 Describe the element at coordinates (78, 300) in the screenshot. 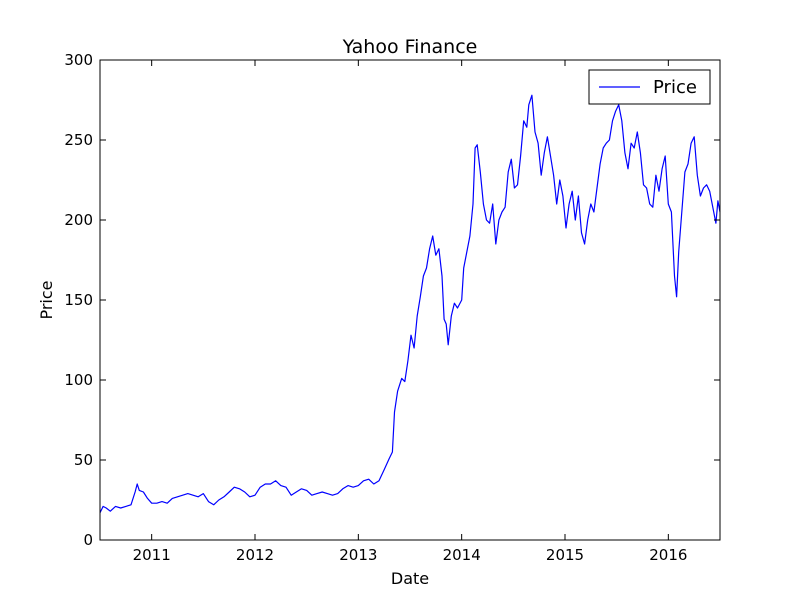

I see `y-tick-label: 150` at that location.